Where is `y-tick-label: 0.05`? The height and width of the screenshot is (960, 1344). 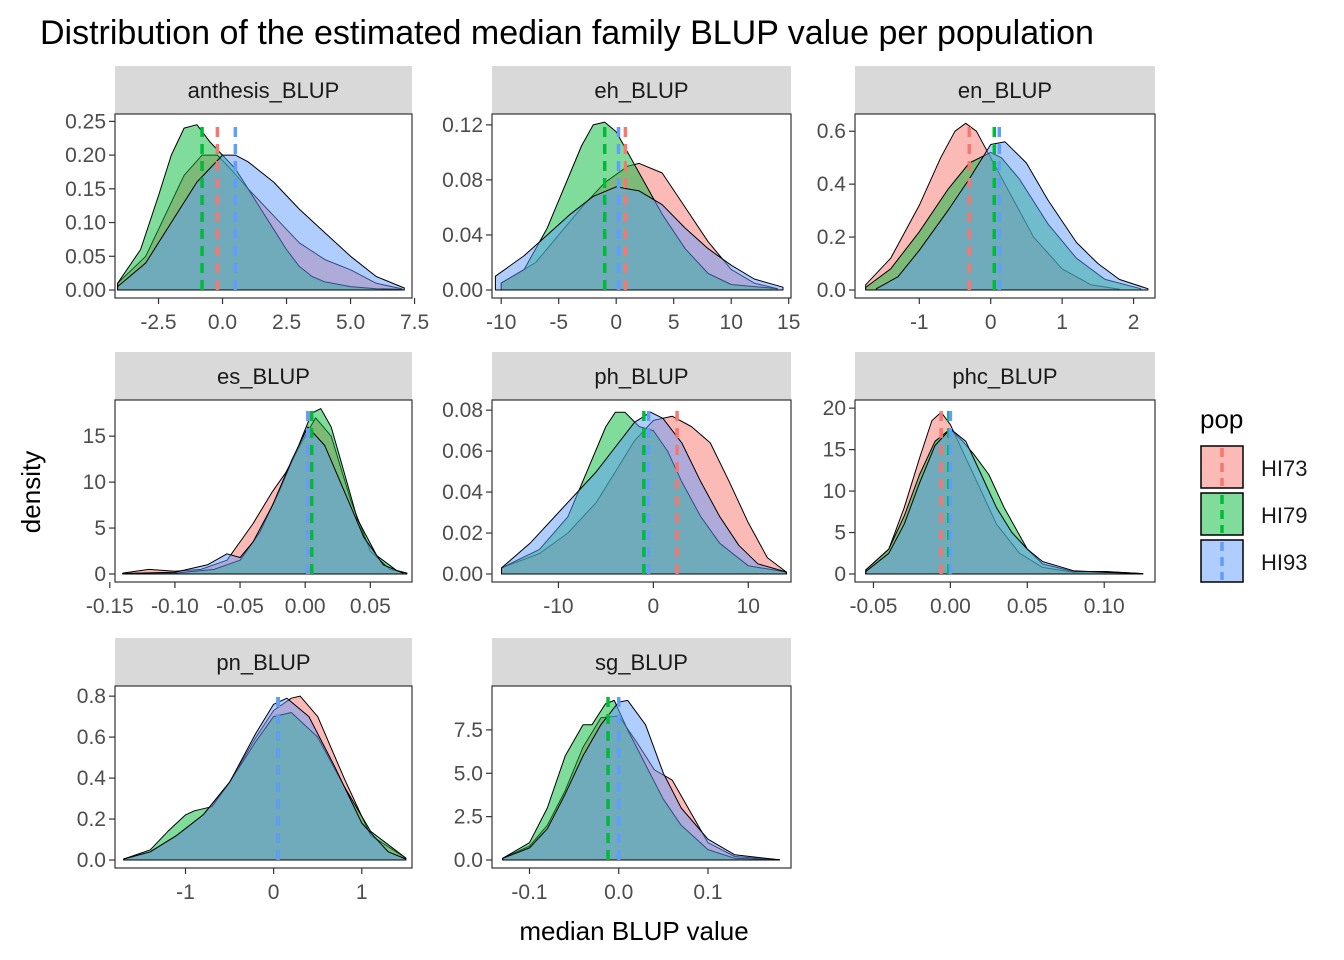 y-tick-label: 0.05 is located at coordinates (85, 256).